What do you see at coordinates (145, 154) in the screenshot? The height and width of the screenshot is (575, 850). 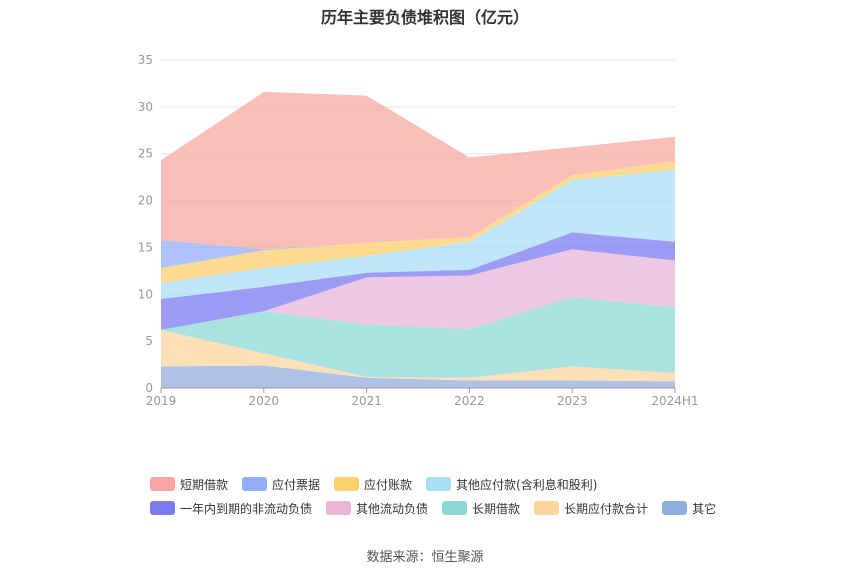 I see `y-tick-label: 25` at bounding box center [145, 154].